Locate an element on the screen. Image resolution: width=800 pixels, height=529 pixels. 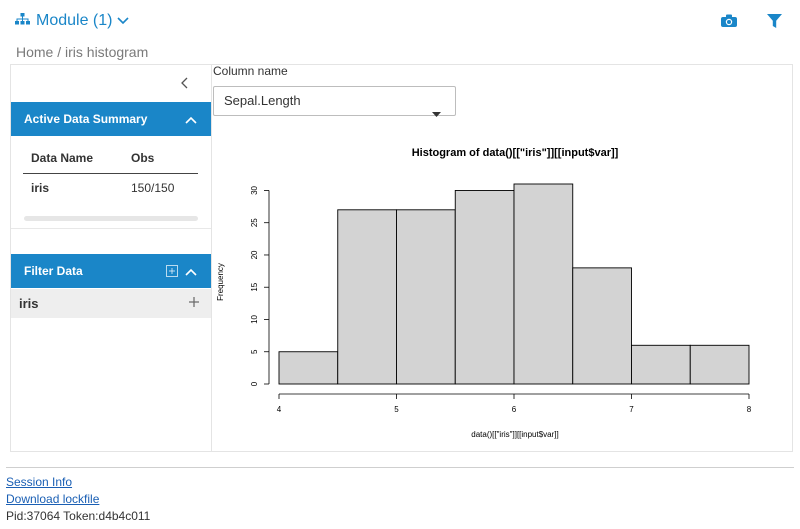
active-data-summary-header: Active Data Summary is located at coordinates (111, 119).